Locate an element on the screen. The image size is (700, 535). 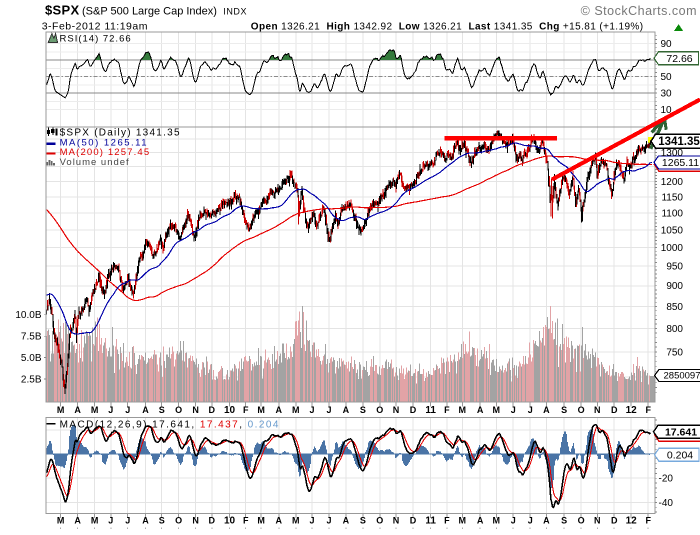
svg-text: RSI(14) 72.66 is located at coordinates (96, 39).